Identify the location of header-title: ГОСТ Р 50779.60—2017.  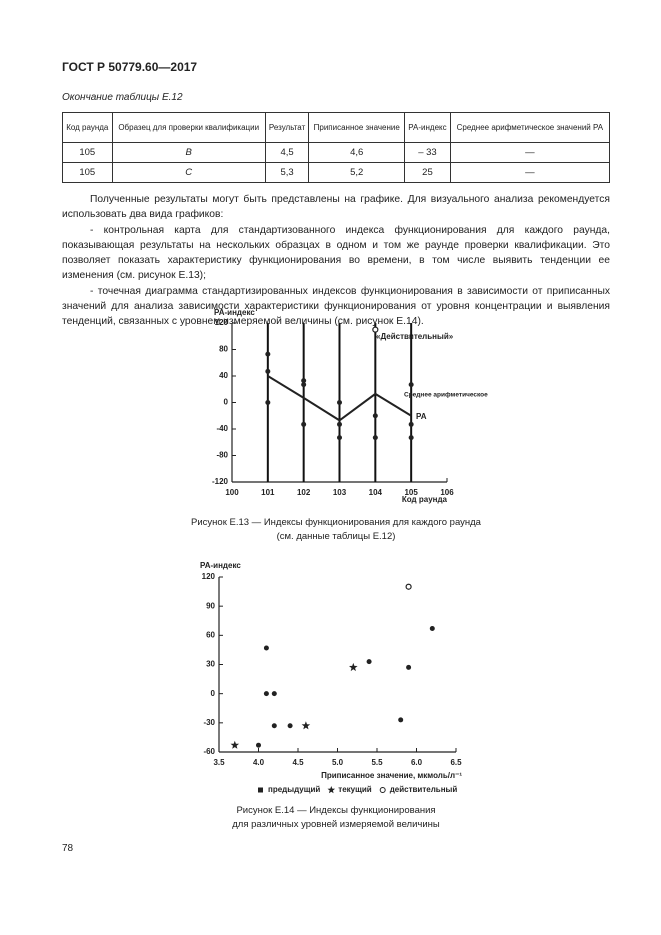
(130, 67).